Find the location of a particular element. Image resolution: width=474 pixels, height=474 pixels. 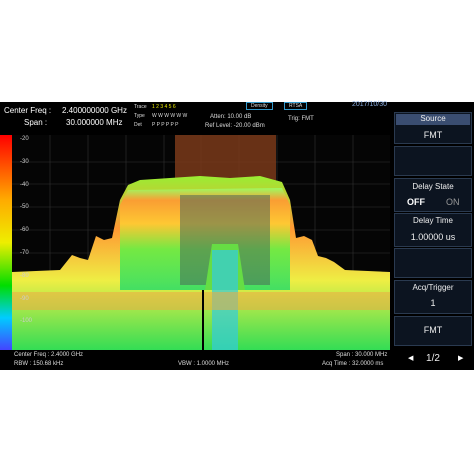

menu-value: 1 is located at coordinates (433, 303).